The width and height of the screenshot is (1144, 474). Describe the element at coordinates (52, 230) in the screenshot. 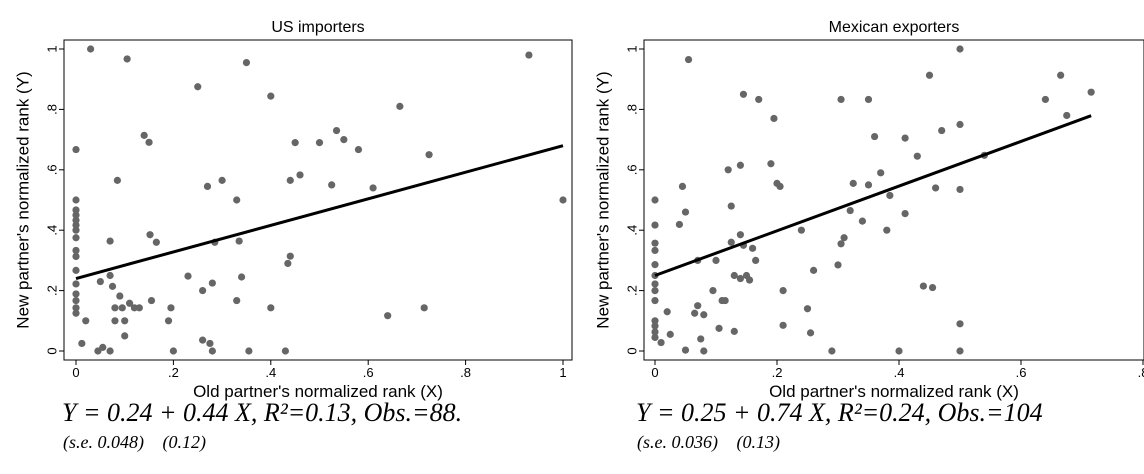

I see `y-tick-label: .4` at that location.